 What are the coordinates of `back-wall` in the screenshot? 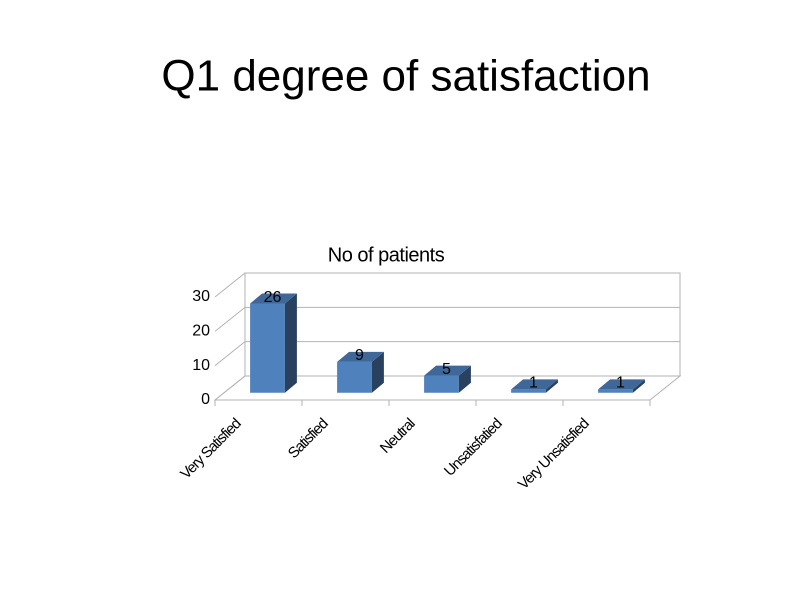 It's located at (462, 324).